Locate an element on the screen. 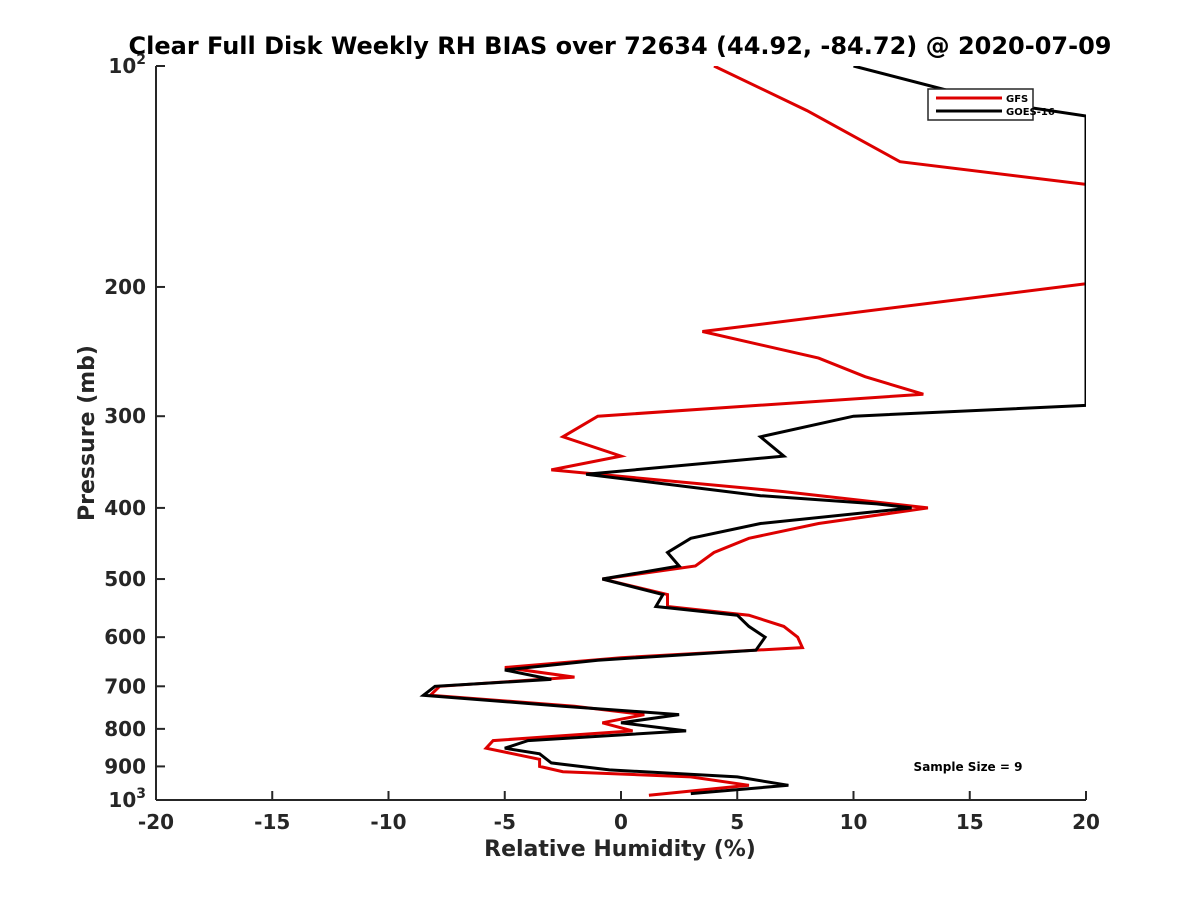  y-tick-label: 200 is located at coordinates (125, 287).